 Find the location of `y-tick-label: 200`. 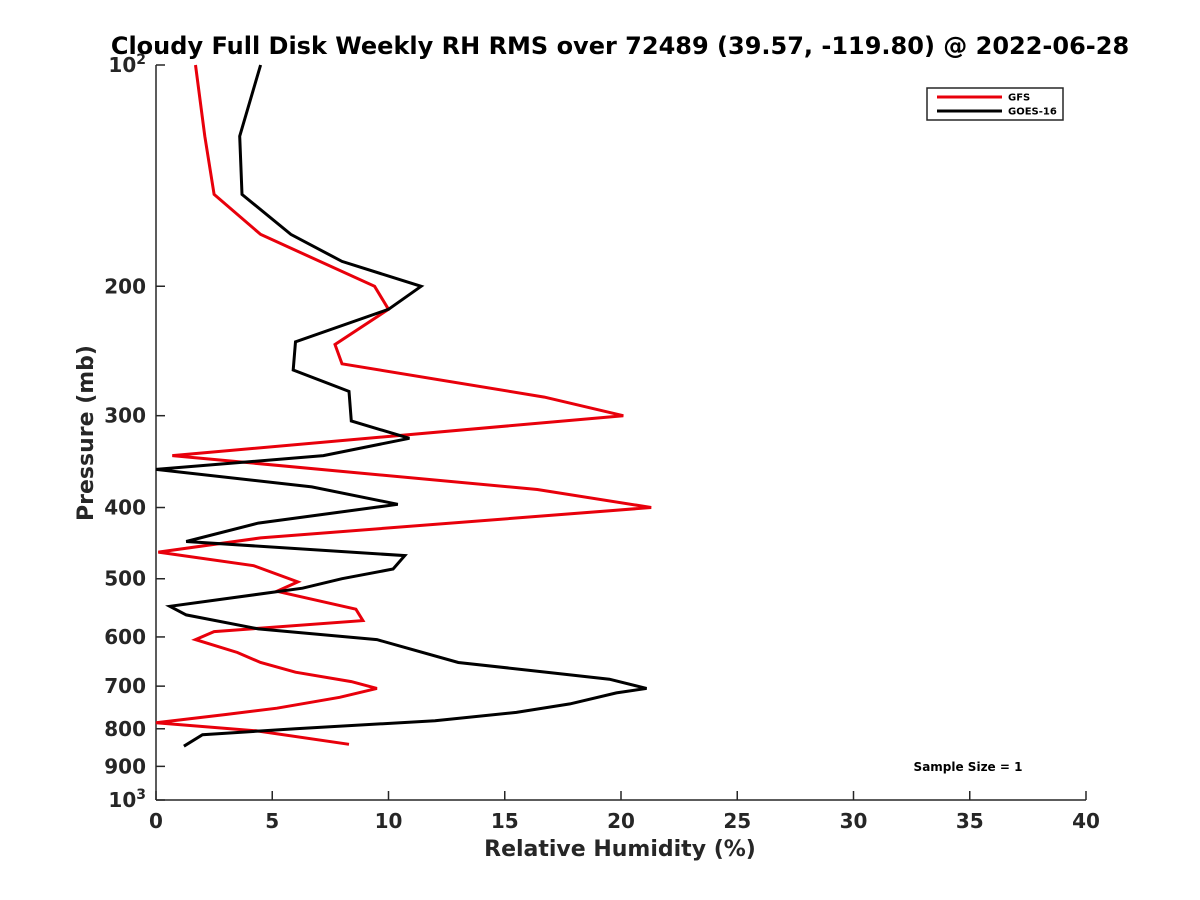

y-tick-label: 200 is located at coordinates (125, 286).